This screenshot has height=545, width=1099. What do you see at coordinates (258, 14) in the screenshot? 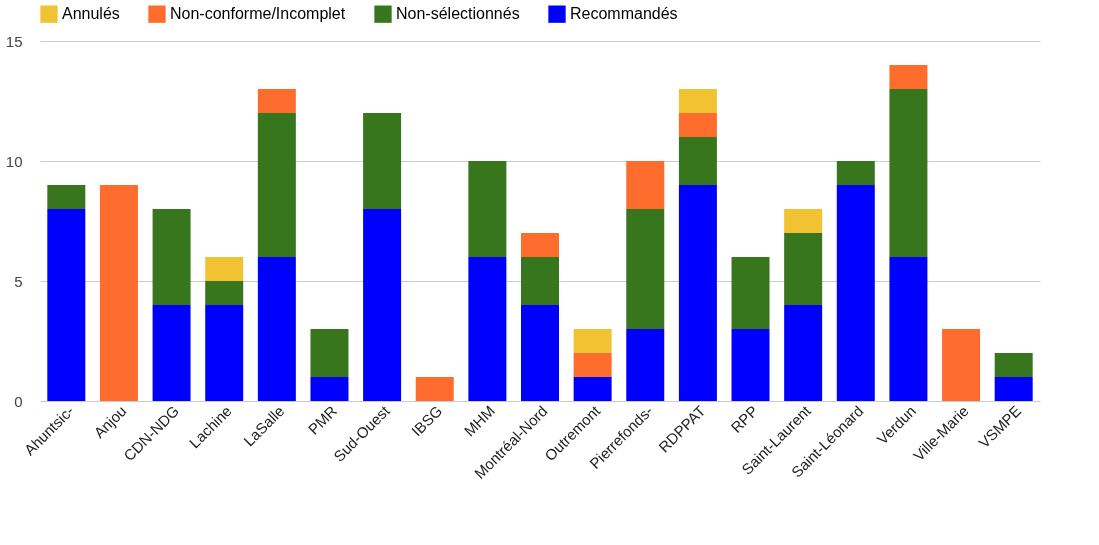
I see `legend-label: Non-conforme/Incomplet` at bounding box center [258, 14].